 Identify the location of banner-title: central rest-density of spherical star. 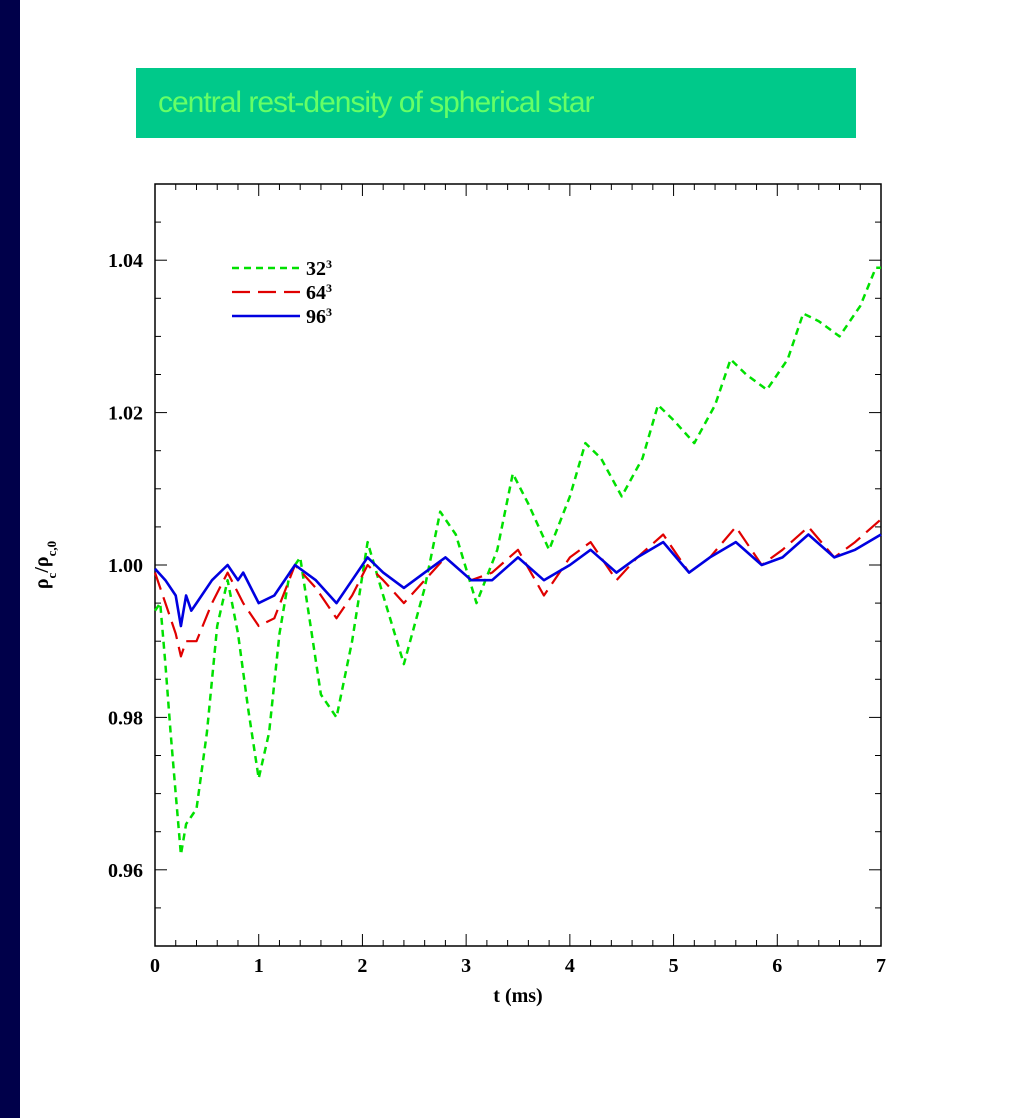
(376, 102).